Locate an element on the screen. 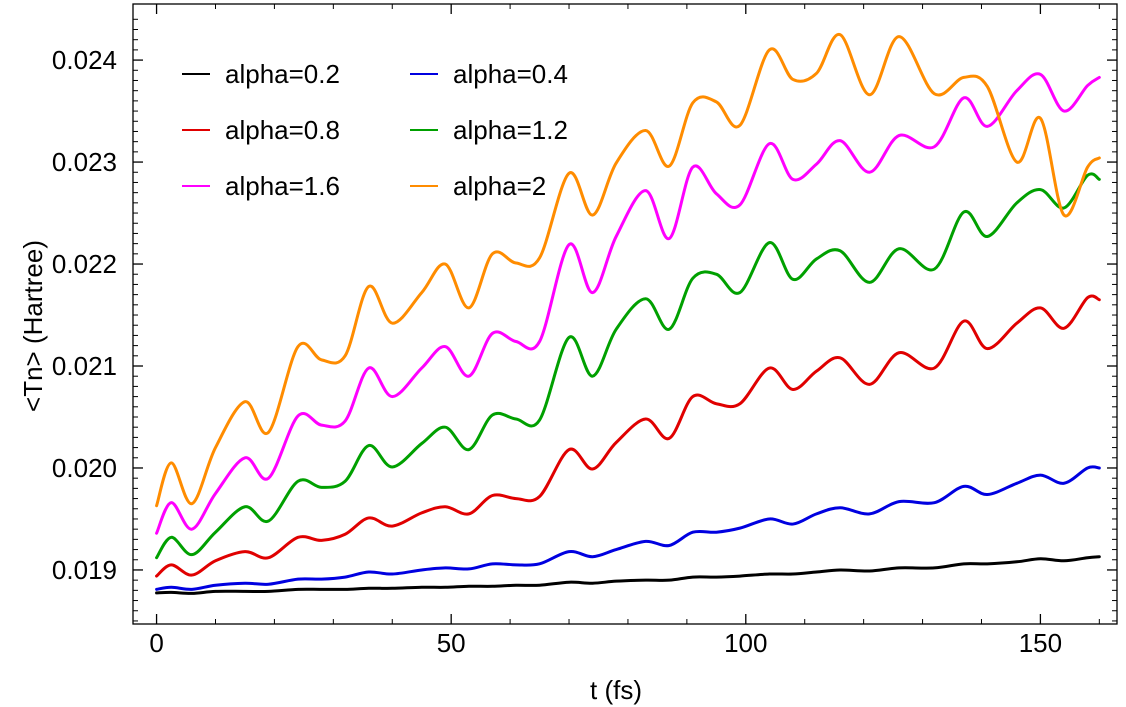 This screenshot has height=707, width=1126. y-axis-title: <Tn> (Hartree) is located at coordinates (33, 326).